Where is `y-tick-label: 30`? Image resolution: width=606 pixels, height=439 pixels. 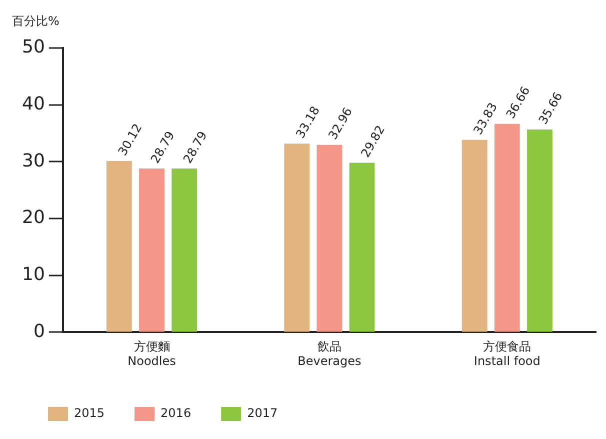
y-tick-label: 30 is located at coordinates (33, 161).